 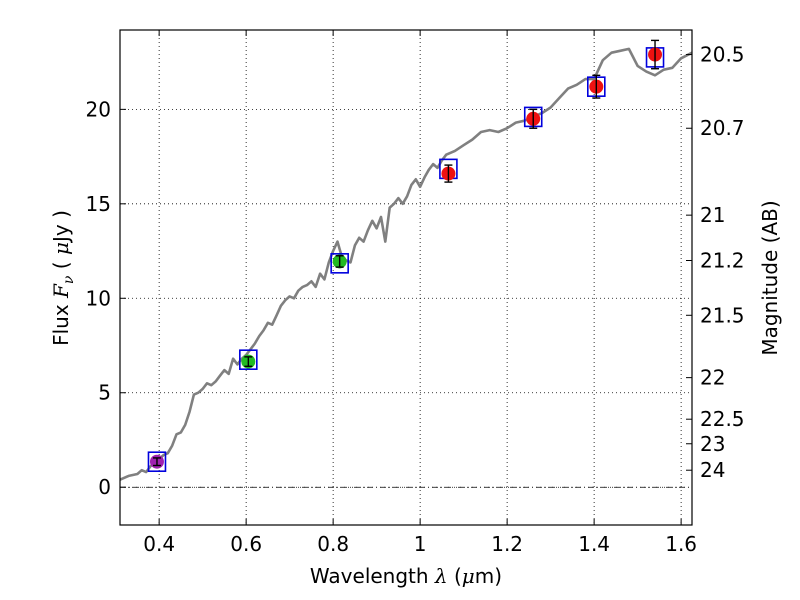 I want to click on x-tick-label: 1, so click(x=420, y=544).